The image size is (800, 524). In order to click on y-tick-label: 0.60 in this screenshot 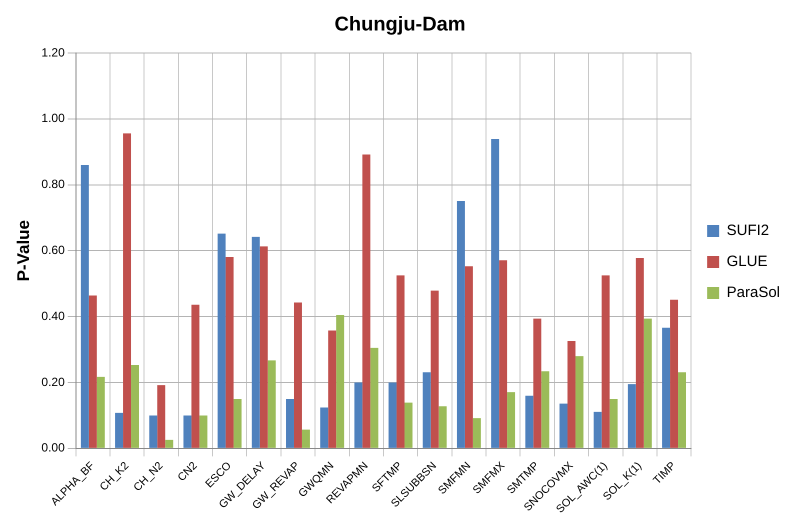, I will do `click(53, 250)`.